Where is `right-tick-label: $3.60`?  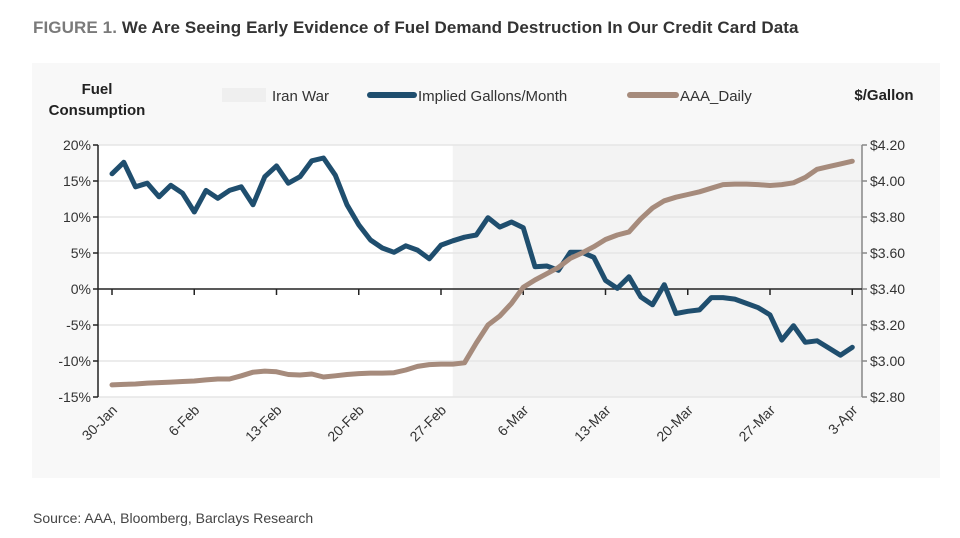
right-tick-label: $3.60 is located at coordinates (887, 253).